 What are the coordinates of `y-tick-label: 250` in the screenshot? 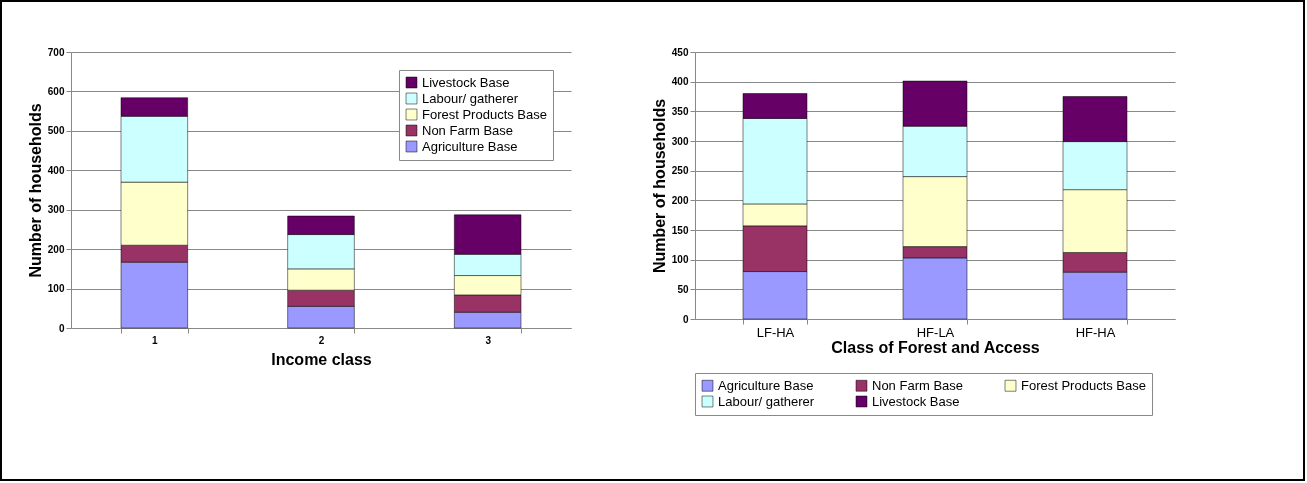 It's located at (680, 171).